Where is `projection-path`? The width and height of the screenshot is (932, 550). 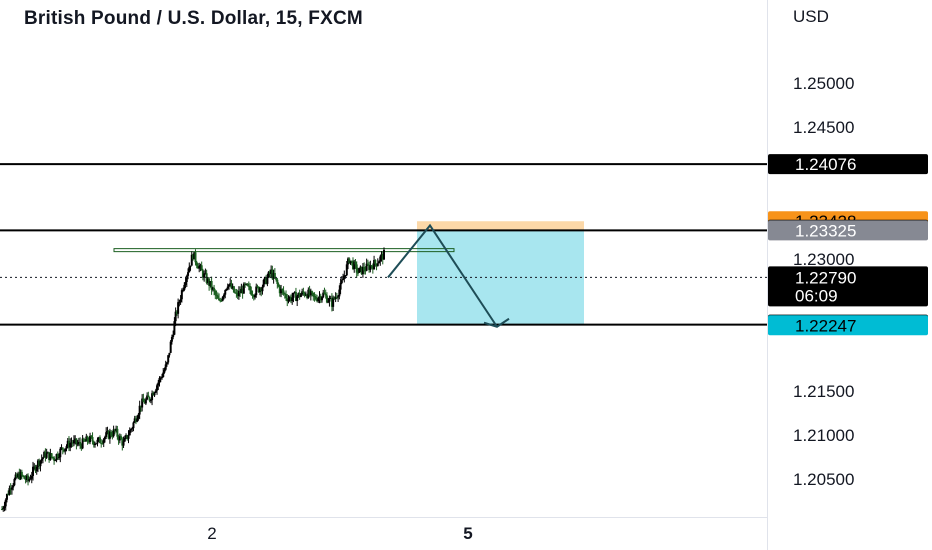
projection-path is located at coordinates (442, 275).